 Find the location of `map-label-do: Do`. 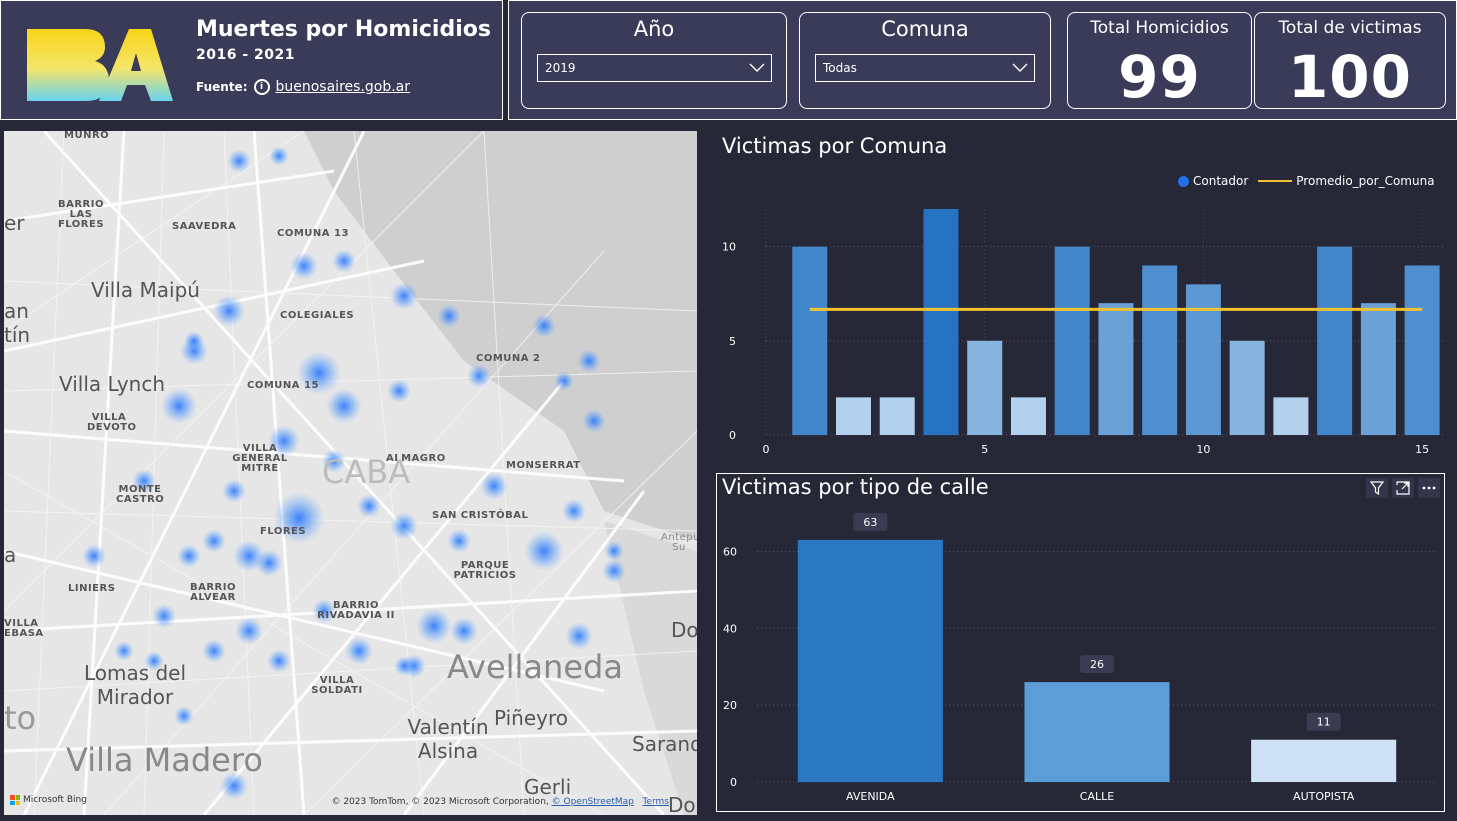

map-label-do: Do is located at coordinates (684, 630).